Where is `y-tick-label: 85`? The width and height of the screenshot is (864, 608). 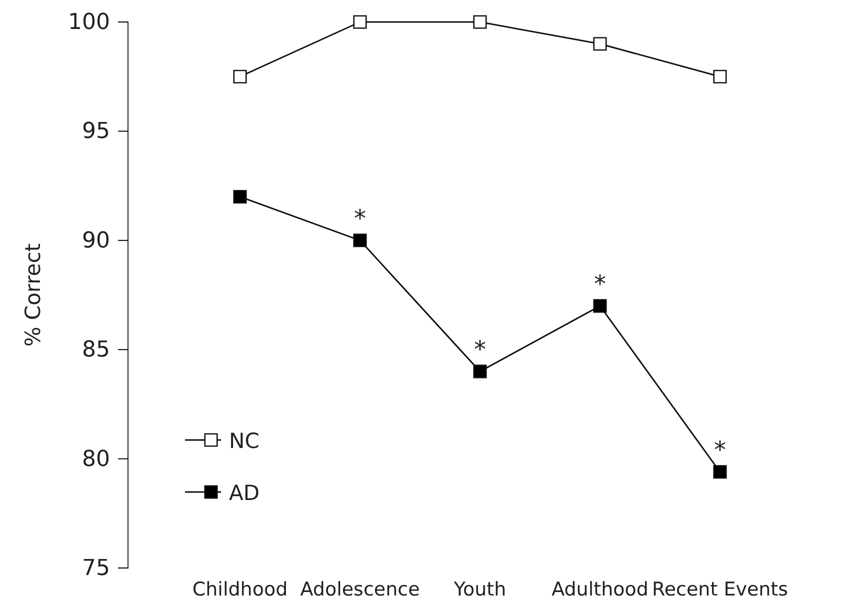 y-tick-label: 85 is located at coordinates (96, 350).